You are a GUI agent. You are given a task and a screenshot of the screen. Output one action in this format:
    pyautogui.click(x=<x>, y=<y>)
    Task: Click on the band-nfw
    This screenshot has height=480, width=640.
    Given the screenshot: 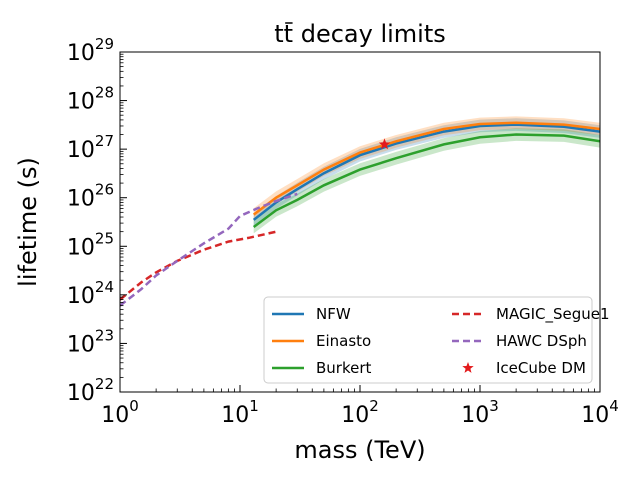 What is the action you would take?
    pyautogui.click(x=426, y=172)
    